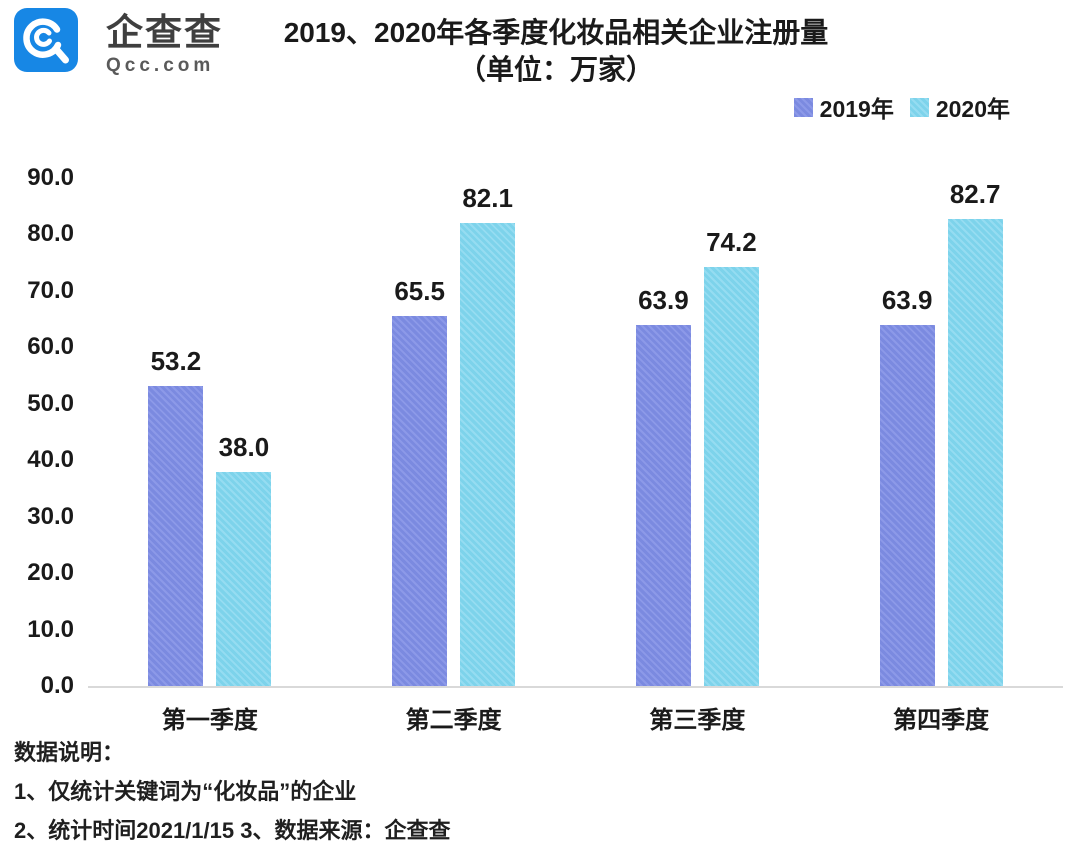 The width and height of the screenshot is (1080, 851). I want to click on bar-cell: 38.0, so click(244, 432).